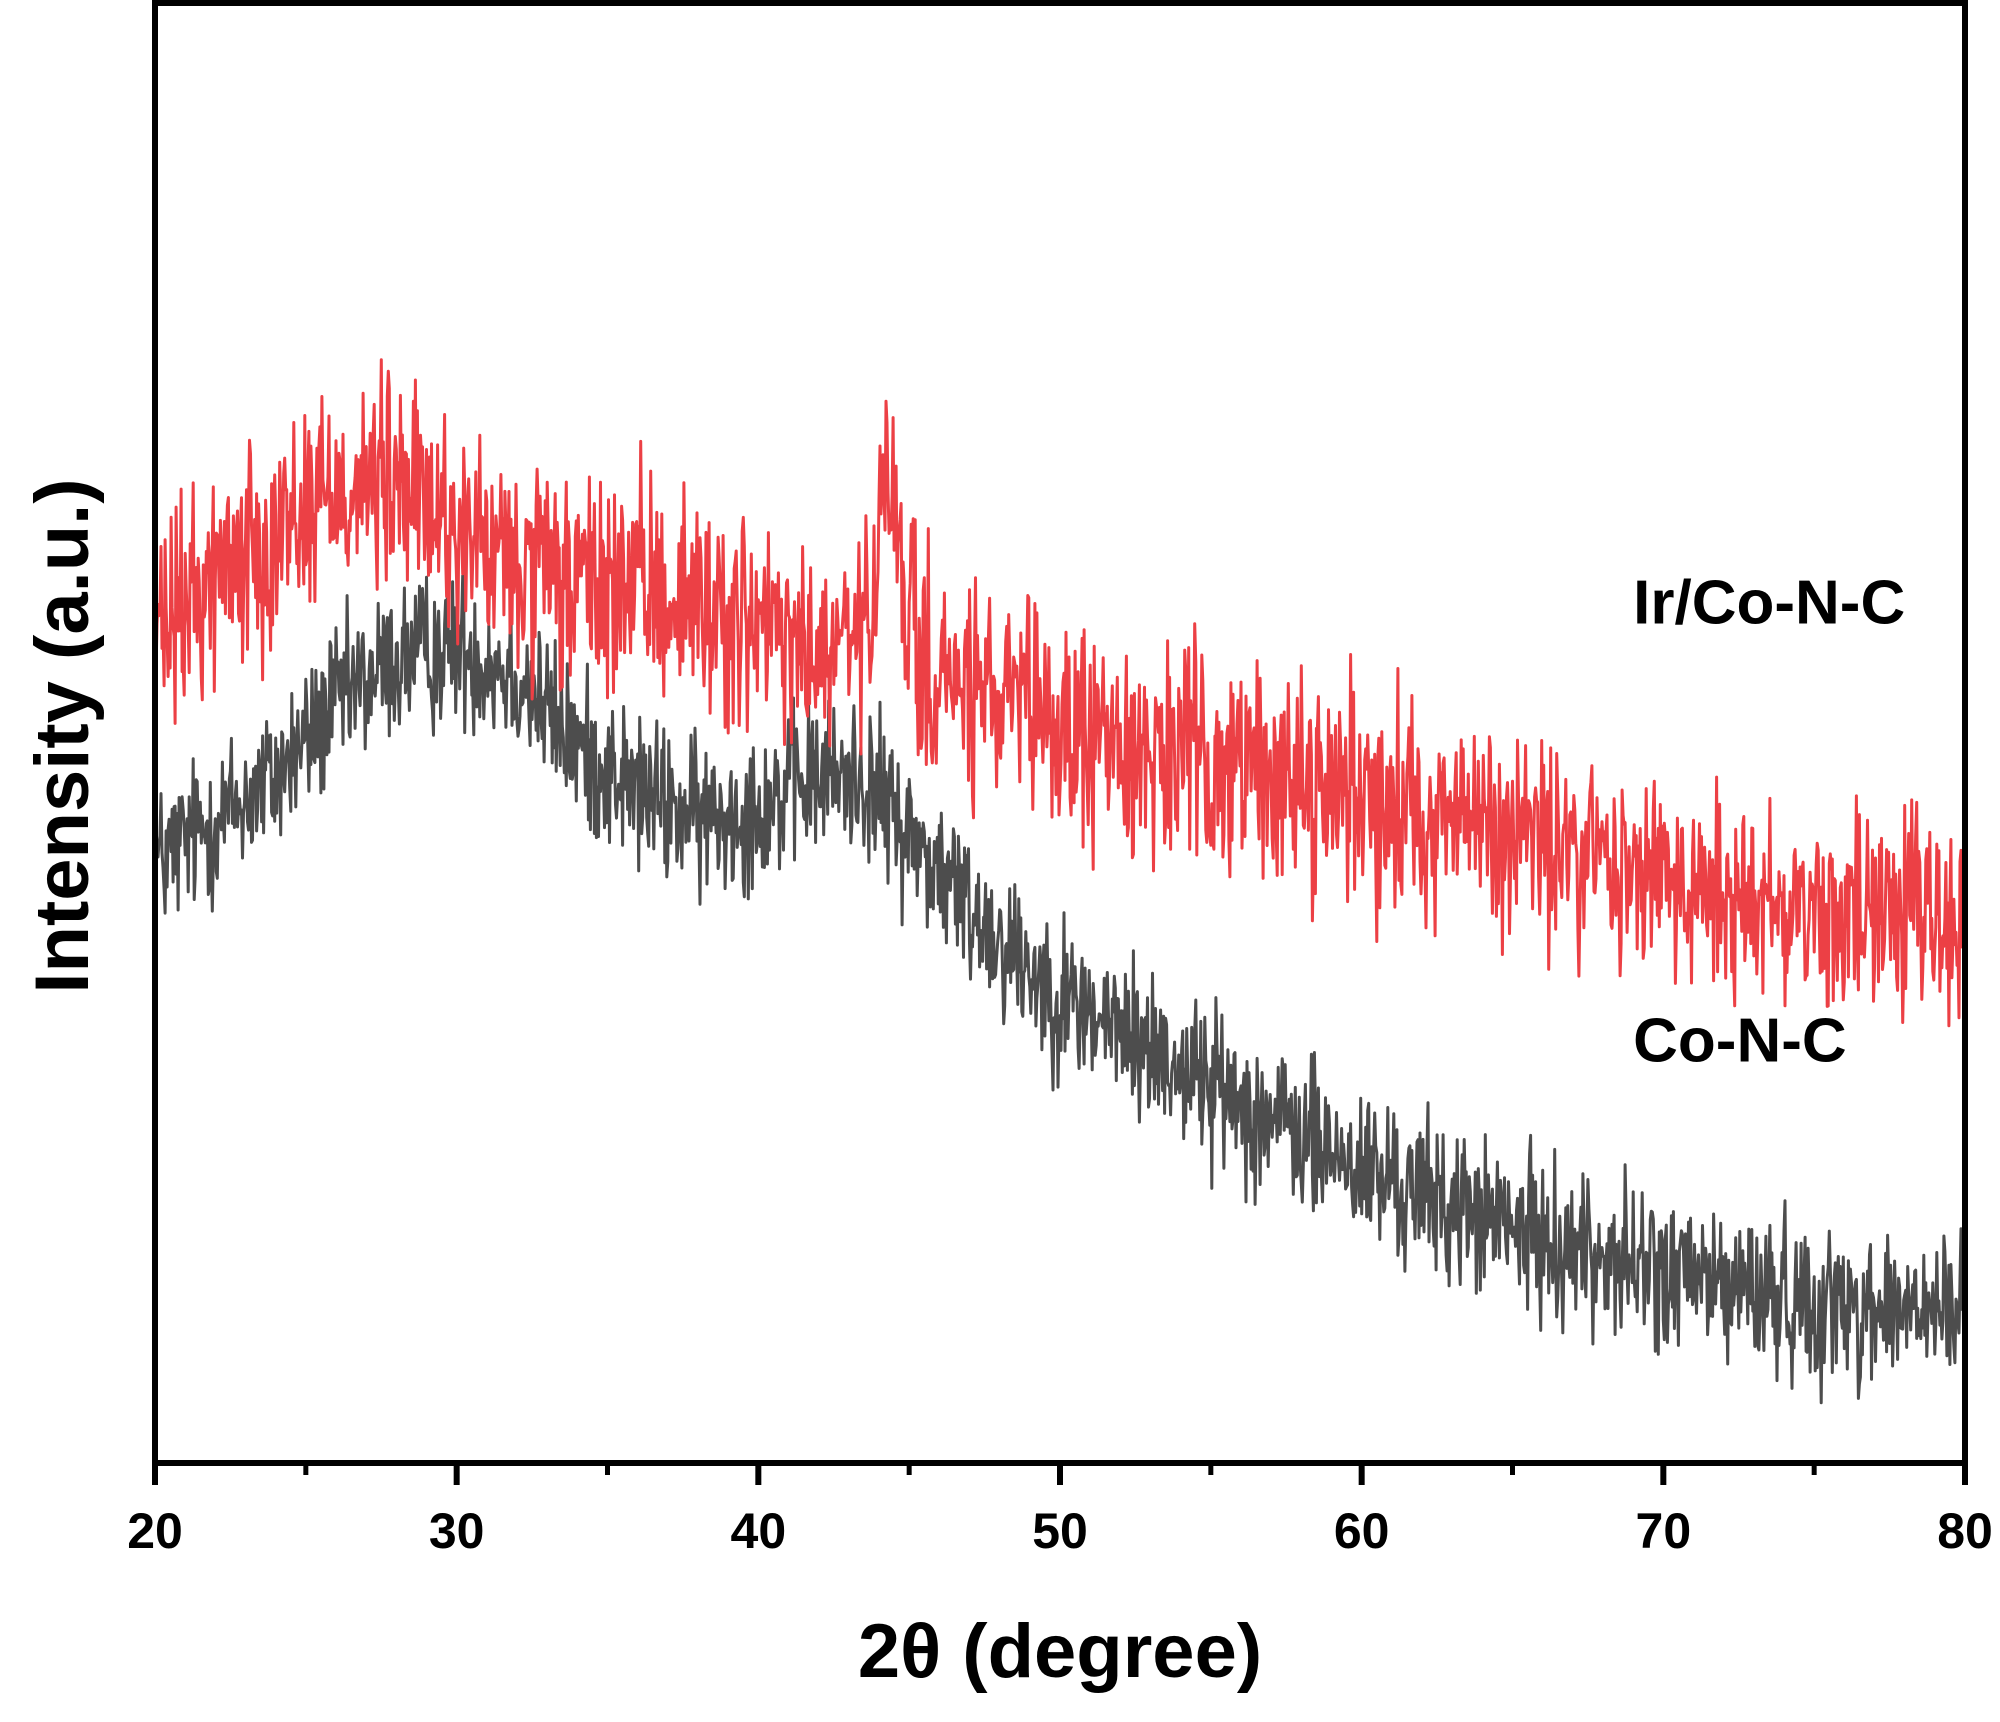 The width and height of the screenshot is (2000, 1722). What do you see at coordinates (1769, 603) in the screenshot?
I see `series-label-ir-co-n-c: Ir/Co-N-C` at bounding box center [1769, 603].